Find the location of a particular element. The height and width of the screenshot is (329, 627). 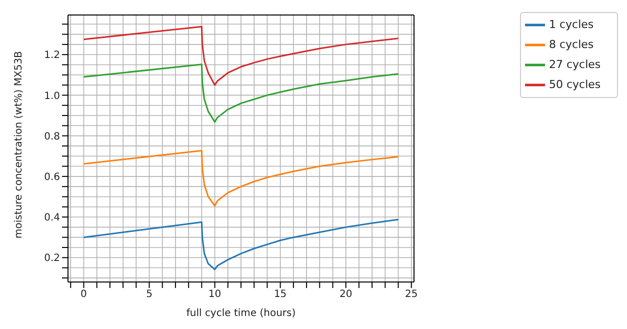

legend-label: 50 cycles is located at coordinates (575, 85).